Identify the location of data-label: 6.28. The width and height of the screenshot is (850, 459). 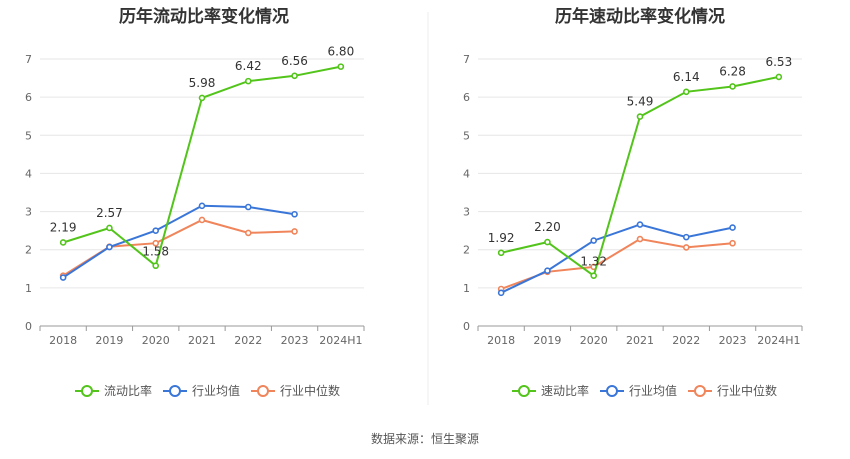
(732, 71).